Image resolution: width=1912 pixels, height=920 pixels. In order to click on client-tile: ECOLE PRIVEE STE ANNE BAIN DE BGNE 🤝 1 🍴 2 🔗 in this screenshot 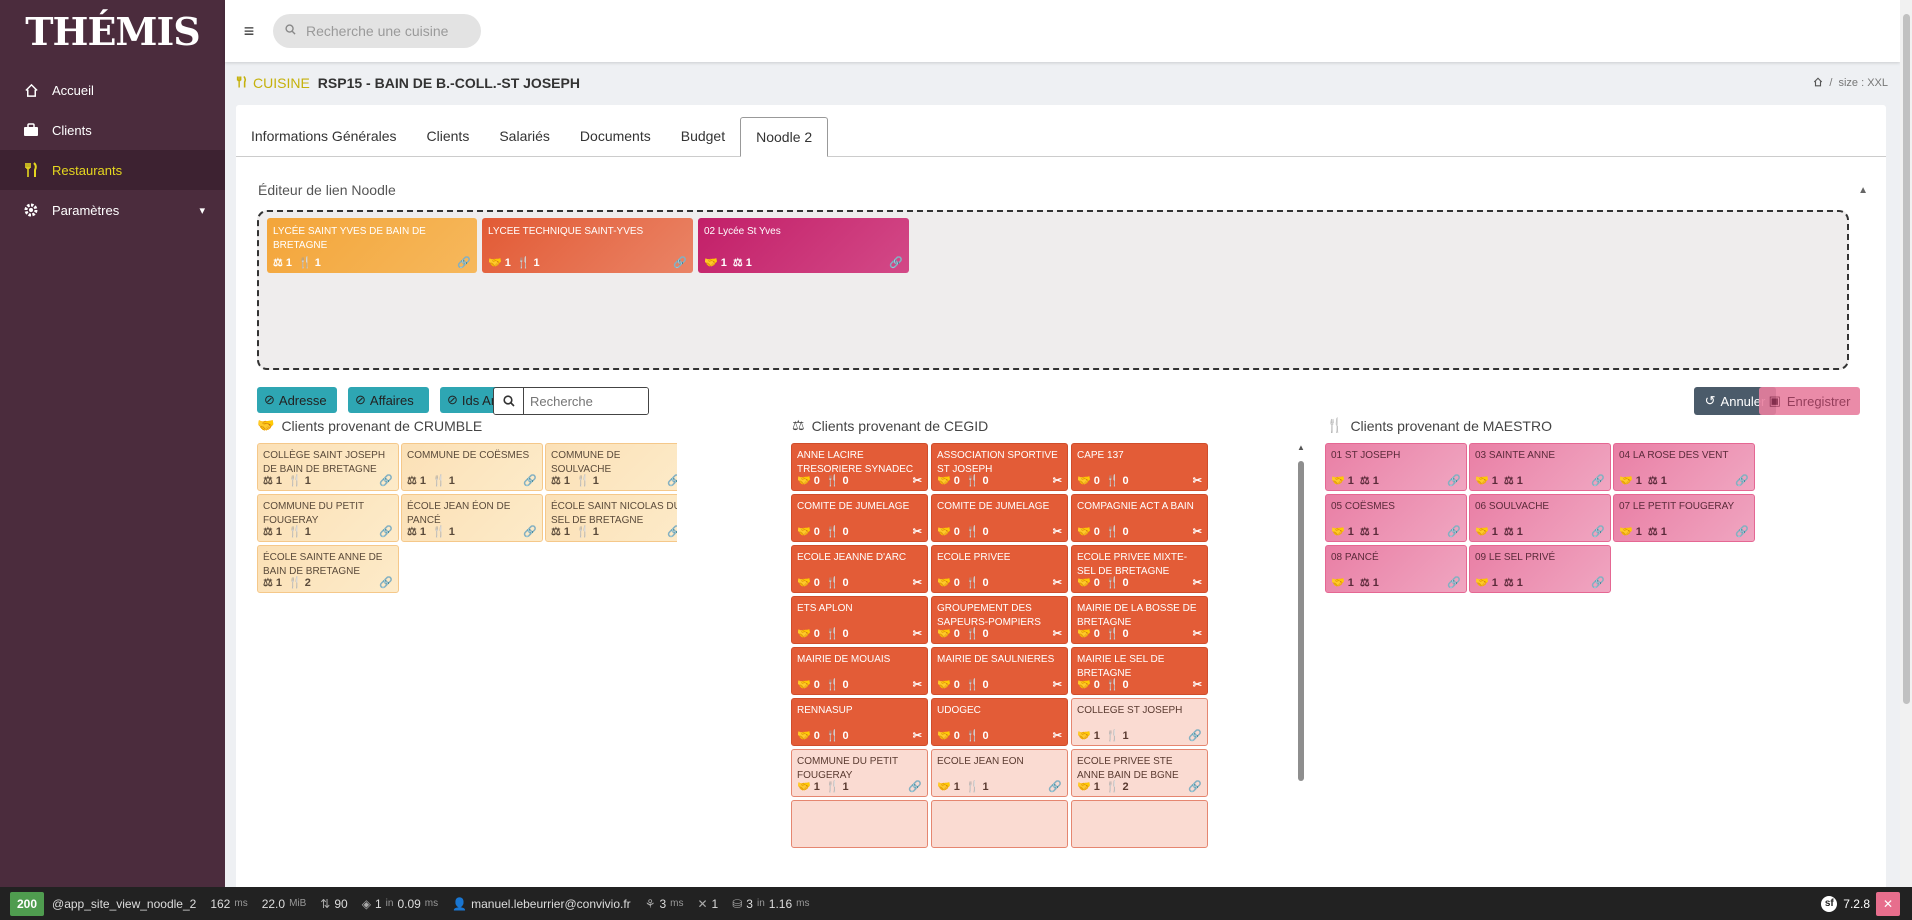, I will do `click(1139, 773)`.